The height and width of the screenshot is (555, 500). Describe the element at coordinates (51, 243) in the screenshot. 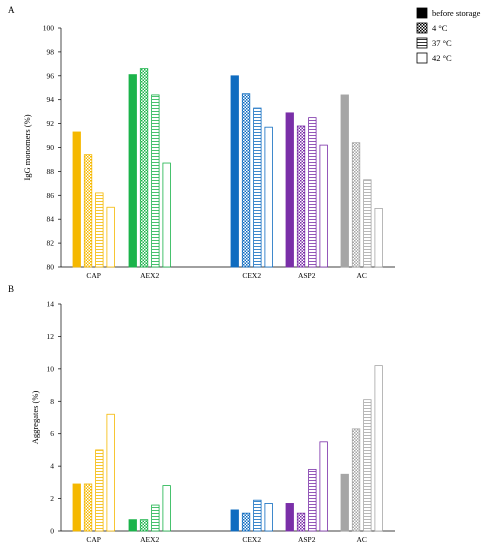

I see `panel-a-y-tick-label: 82` at that location.